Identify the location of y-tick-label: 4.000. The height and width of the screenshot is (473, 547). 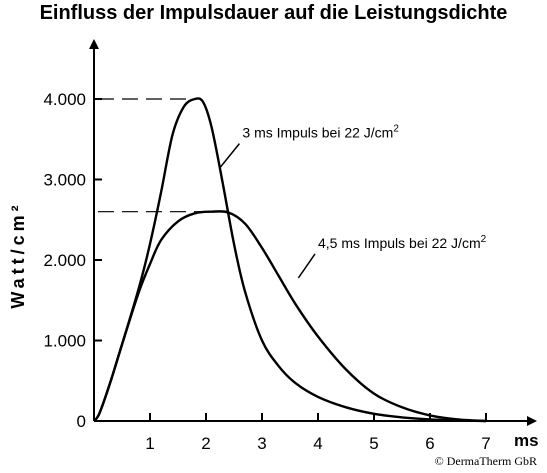
(64, 99).